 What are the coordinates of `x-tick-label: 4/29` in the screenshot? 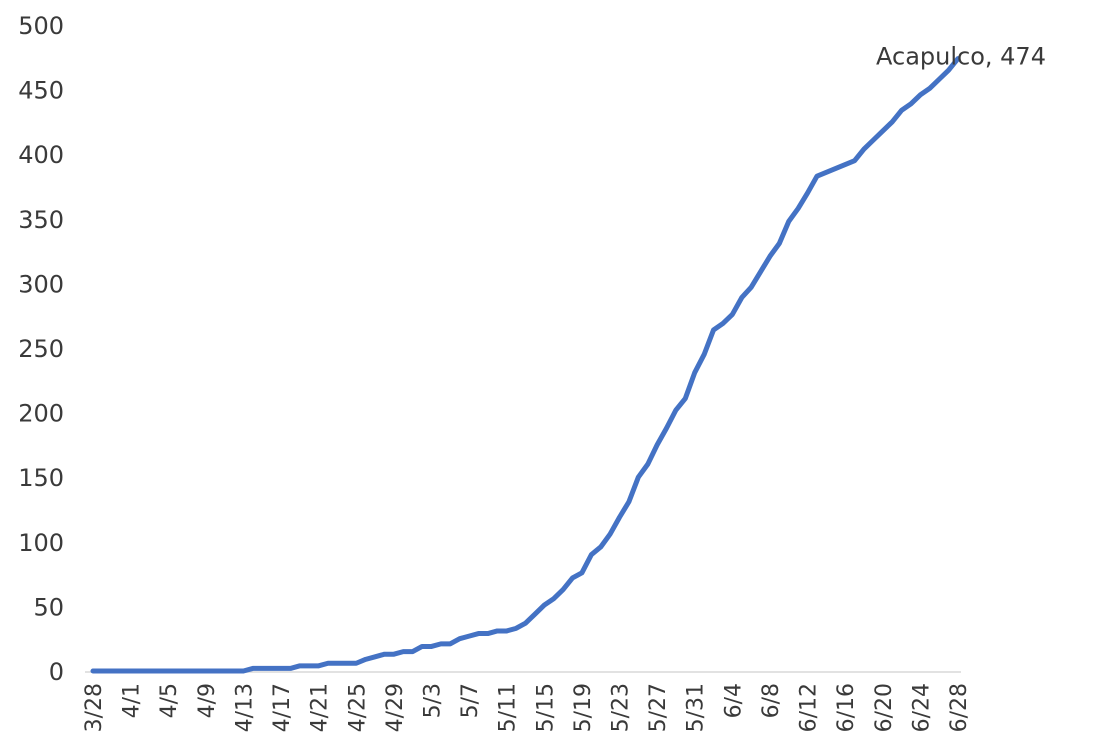 It's located at (395, 707).